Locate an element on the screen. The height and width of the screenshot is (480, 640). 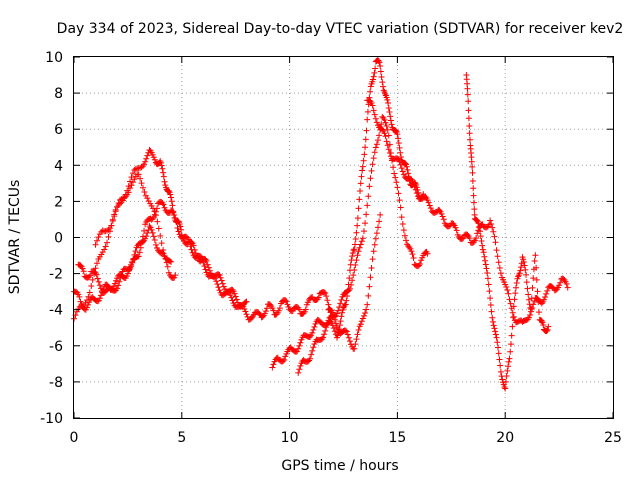
y-tick-label: 10 is located at coordinates (54, 58).